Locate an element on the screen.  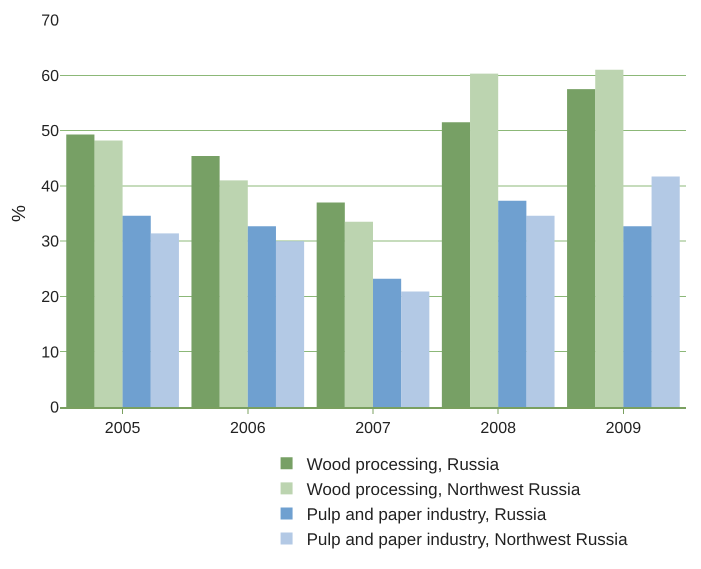
y-tick-label: 20 is located at coordinates (50, 297).